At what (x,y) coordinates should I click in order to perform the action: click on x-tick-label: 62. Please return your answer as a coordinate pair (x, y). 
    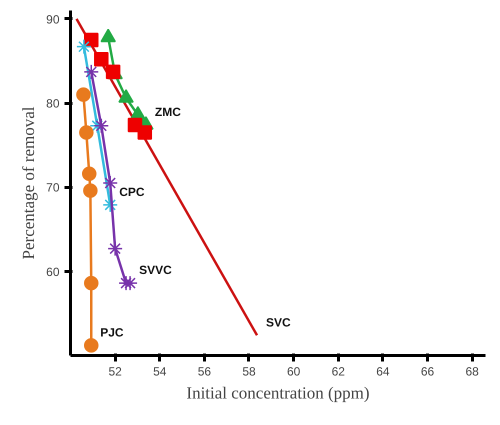
    Looking at the image, I should click on (339, 371).